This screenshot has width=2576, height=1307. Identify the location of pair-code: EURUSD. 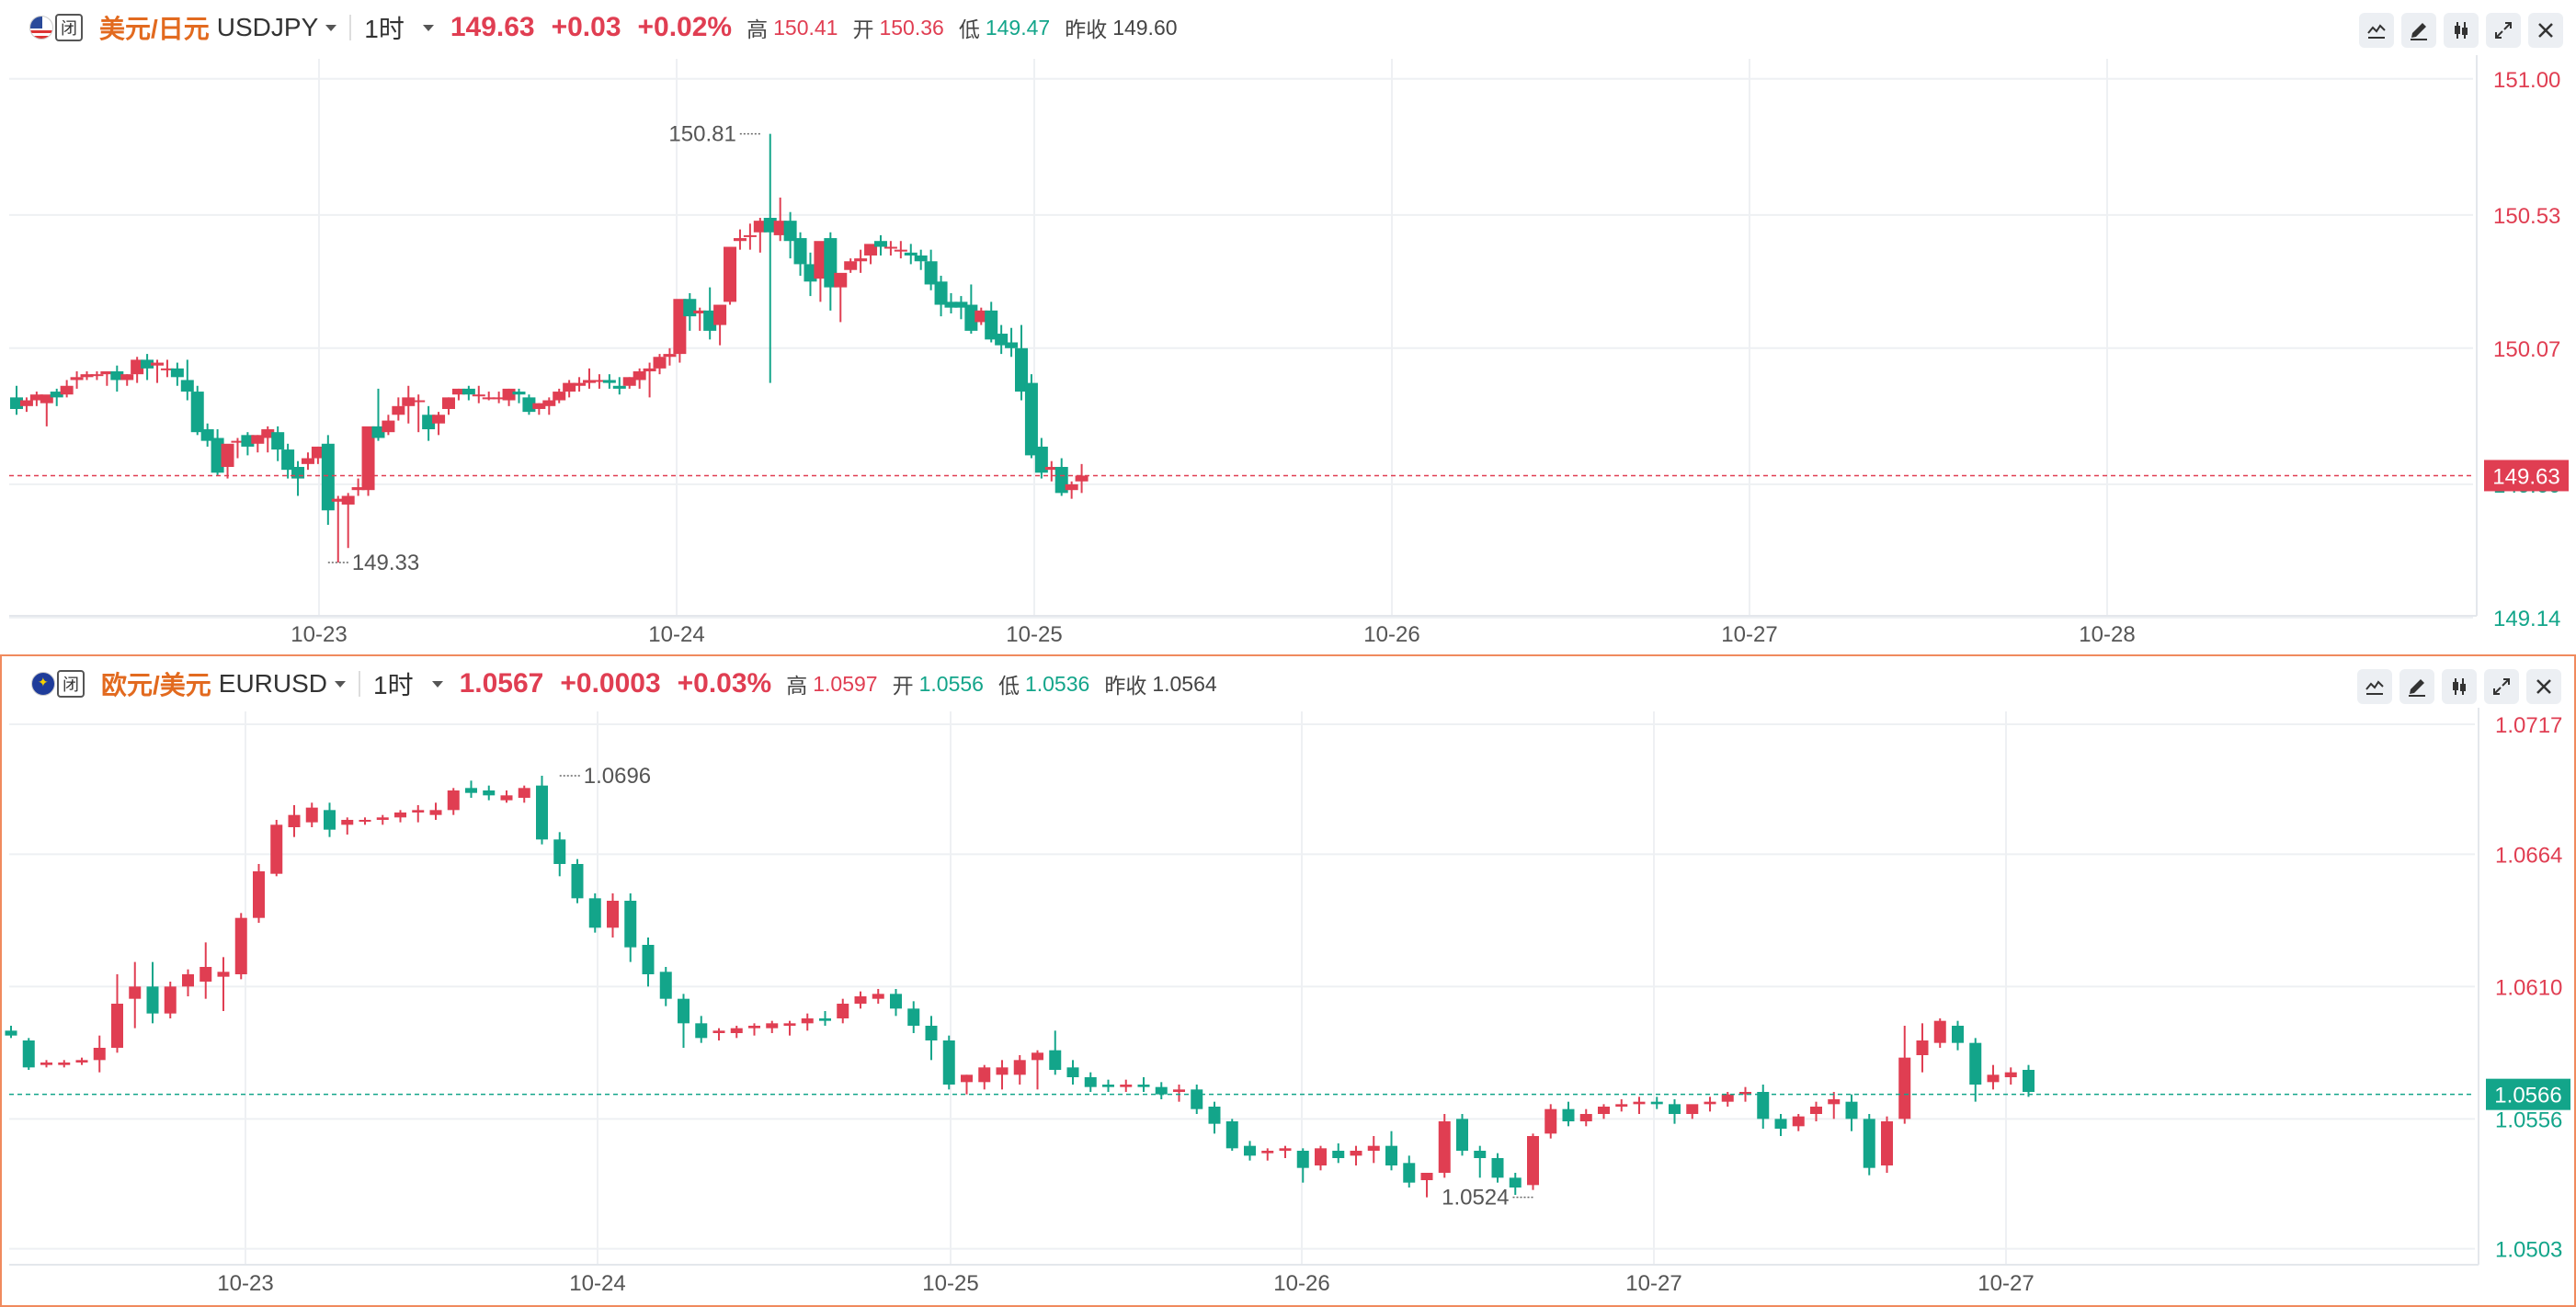
(273, 683).